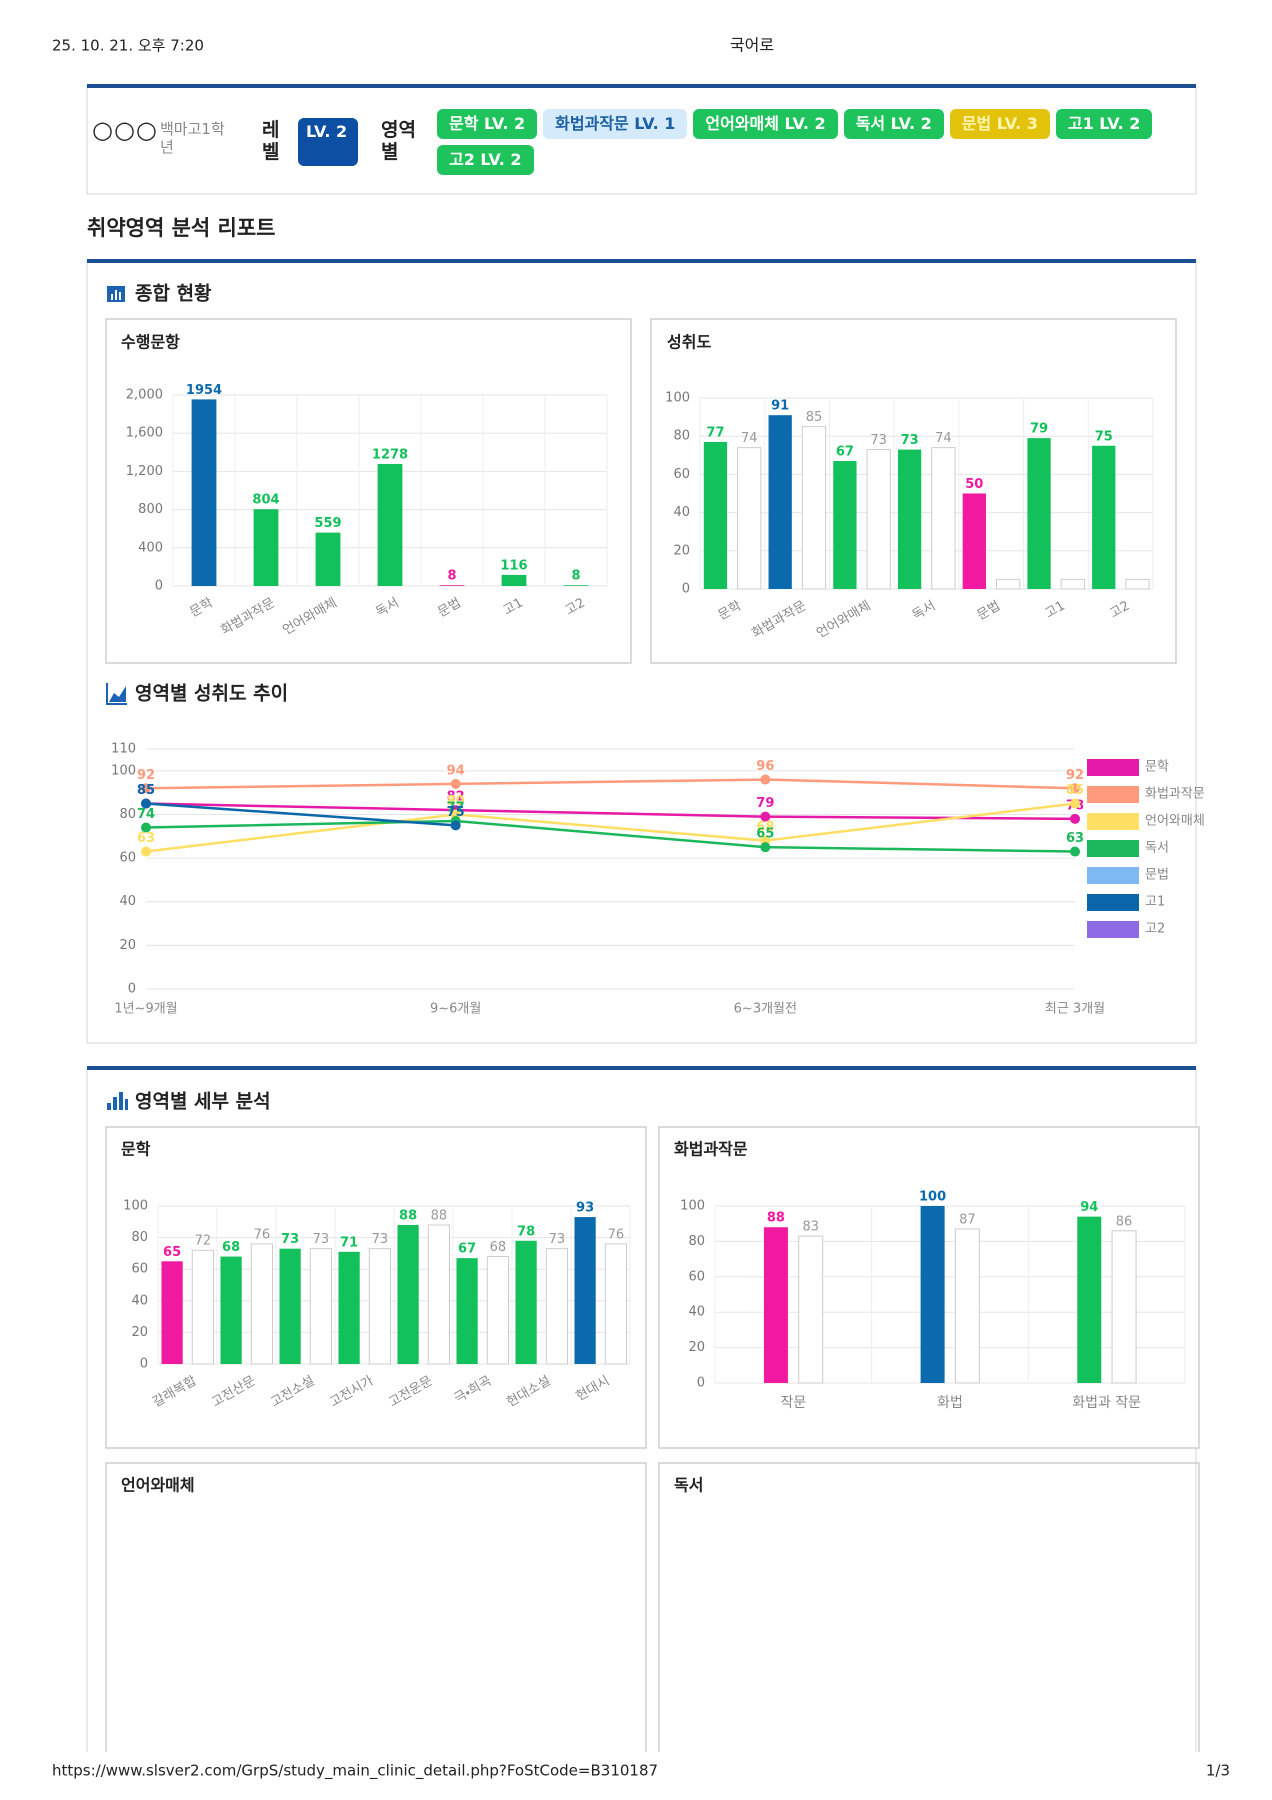  I want to click on legend-label: 독서, so click(1157, 848).